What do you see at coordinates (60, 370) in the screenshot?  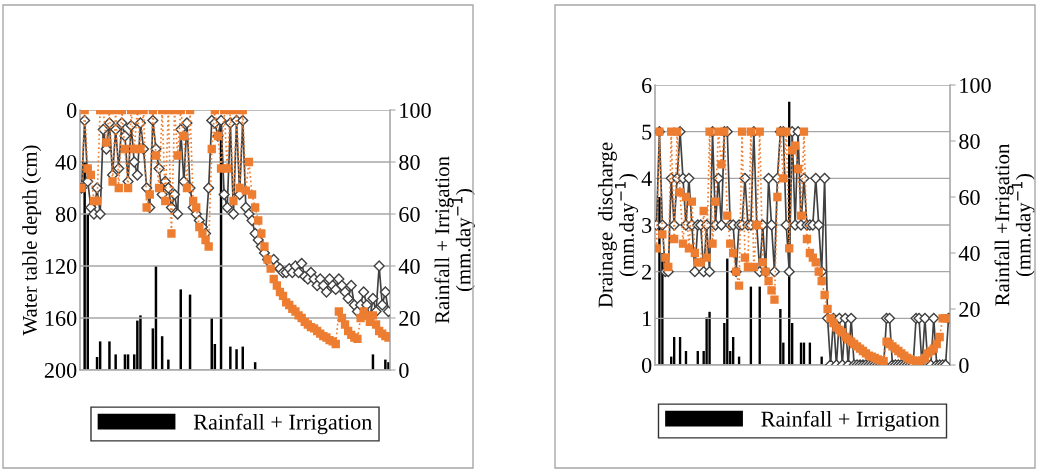 I see `y-tick-label: 200` at bounding box center [60, 370].